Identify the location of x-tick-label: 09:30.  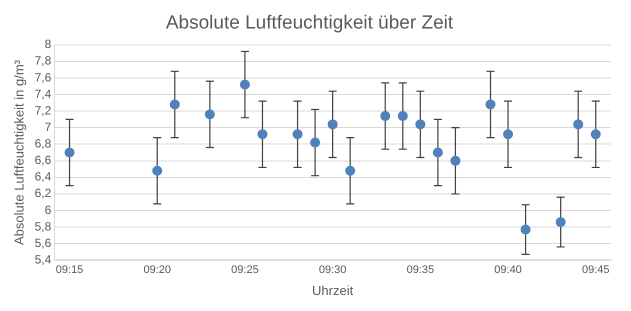
(332, 270).